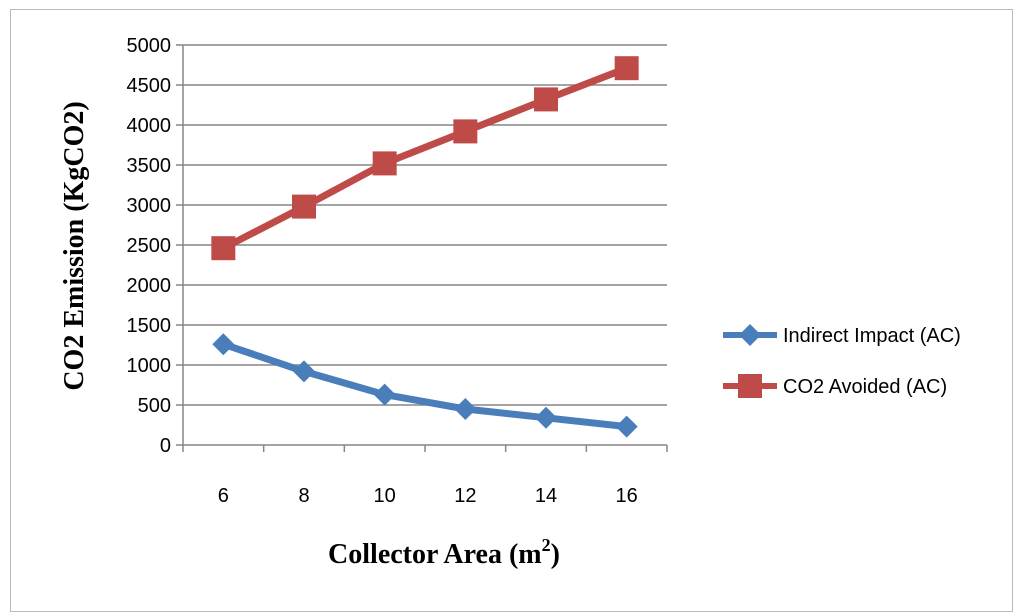  I want to click on y-tick-label: 1500, so click(149, 326).